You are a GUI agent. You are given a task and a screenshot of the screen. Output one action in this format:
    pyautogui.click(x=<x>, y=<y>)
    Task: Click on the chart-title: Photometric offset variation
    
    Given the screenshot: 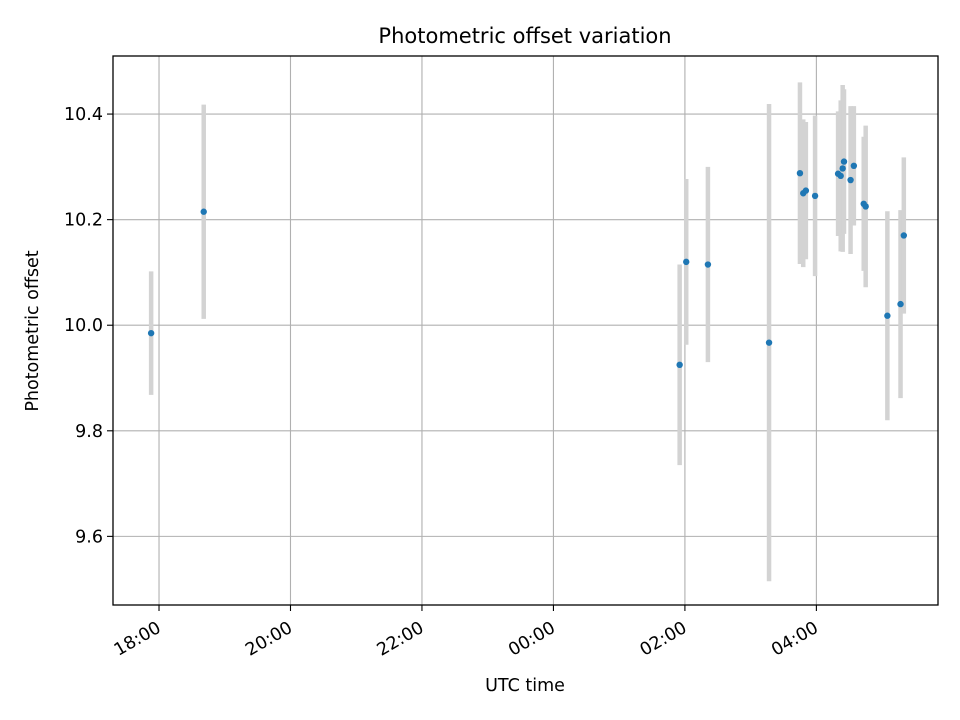 What is the action you would take?
    pyautogui.click(x=524, y=36)
    